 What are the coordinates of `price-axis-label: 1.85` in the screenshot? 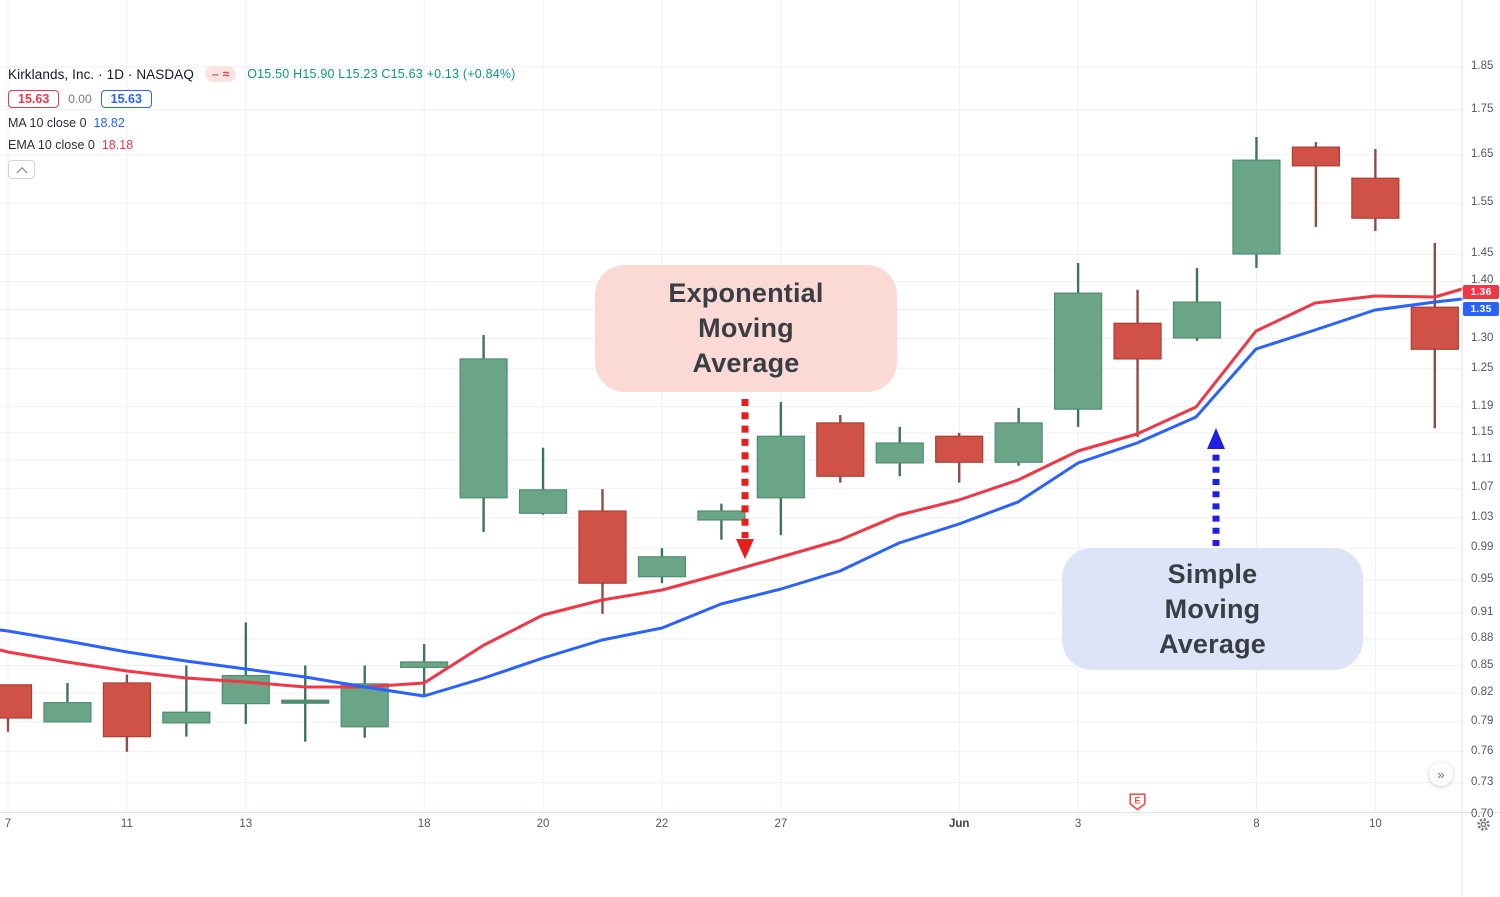 It's located at (1482, 65).